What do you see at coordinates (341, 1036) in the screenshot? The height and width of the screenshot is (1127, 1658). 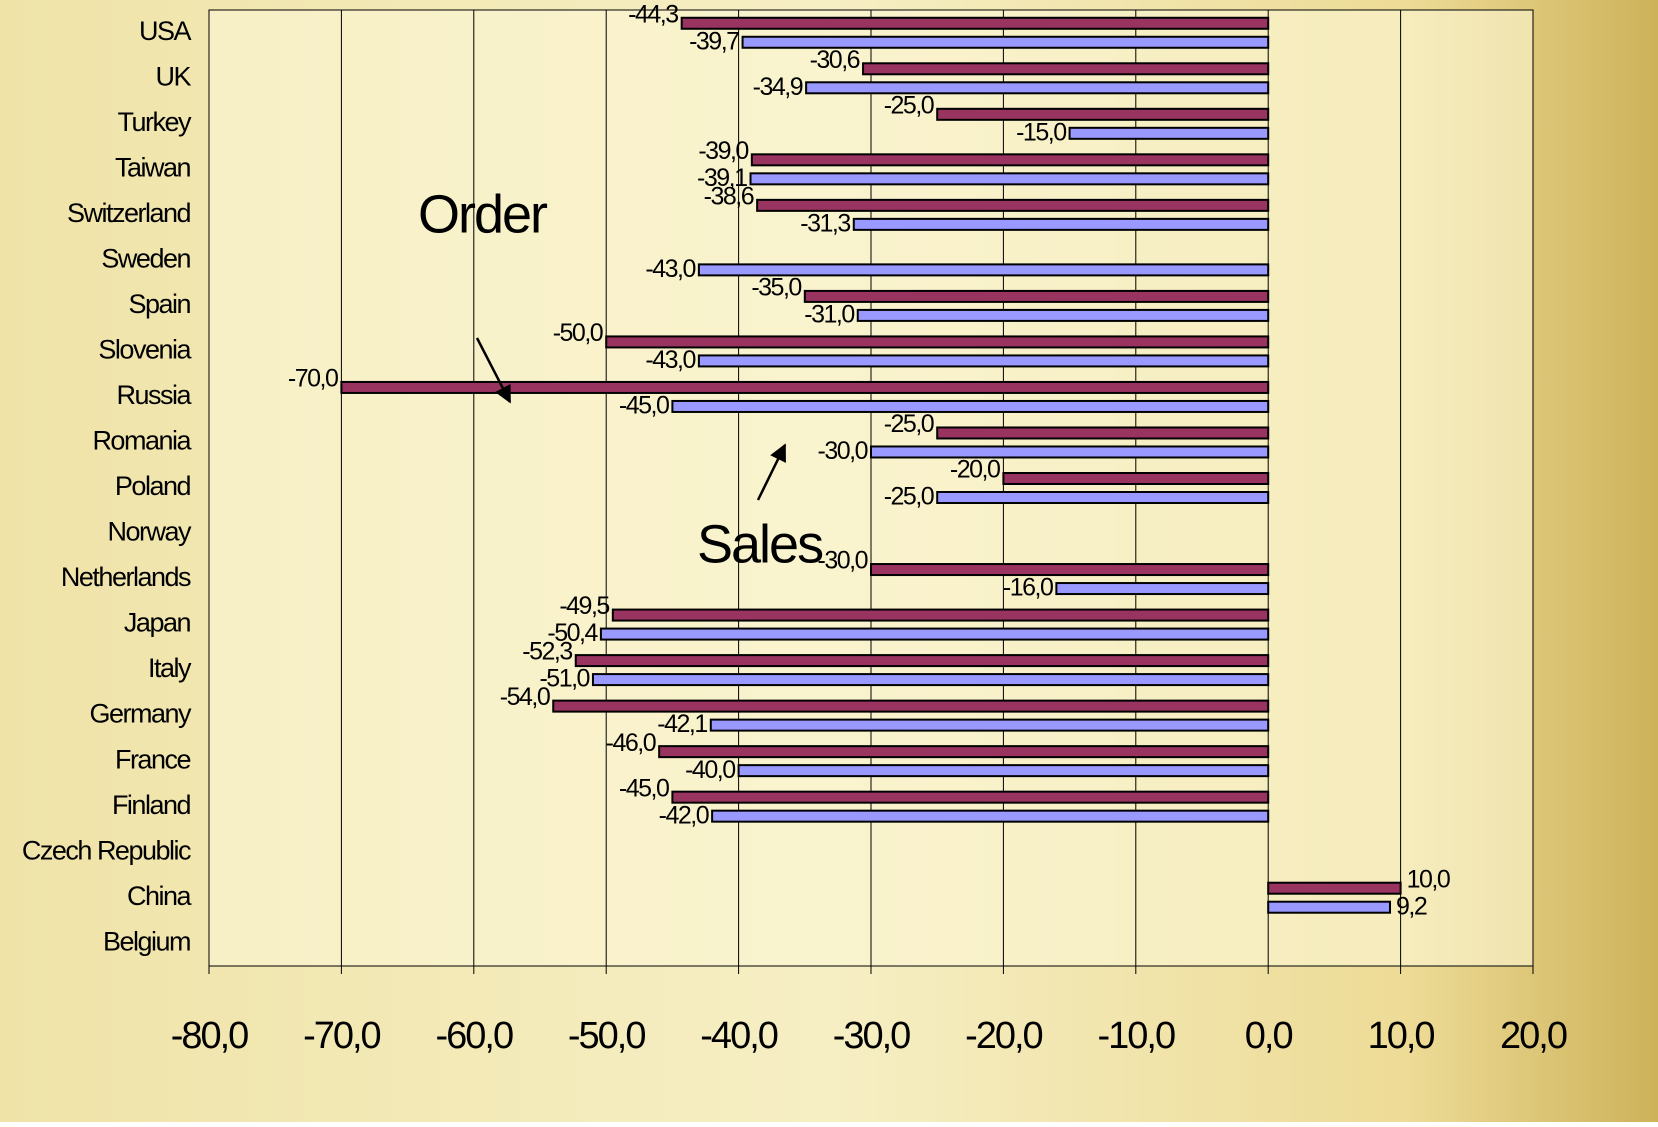 I see `x-tick-label: -70,0` at bounding box center [341, 1036].